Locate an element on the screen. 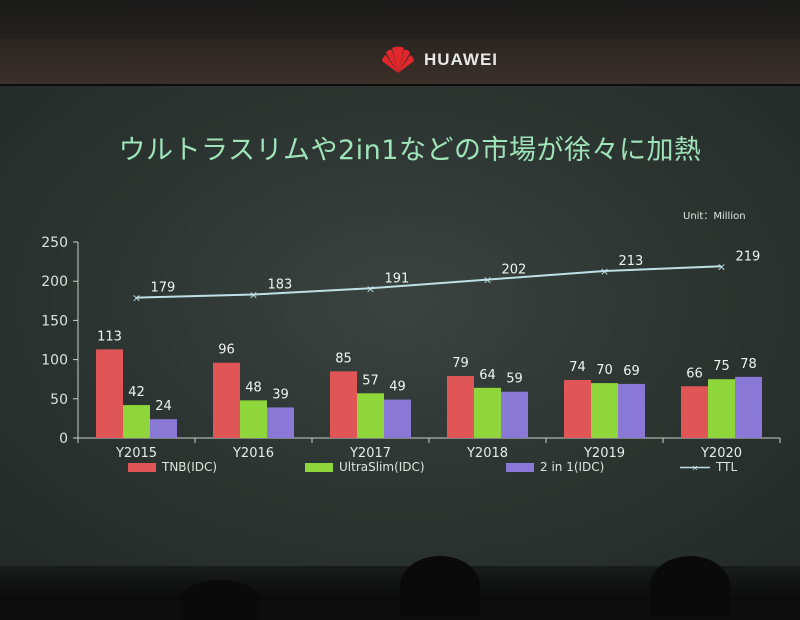 Image resolution: width=800 pixels, height=620 pixels. y-tick-label: 50 is located at coordinates (59, 400).